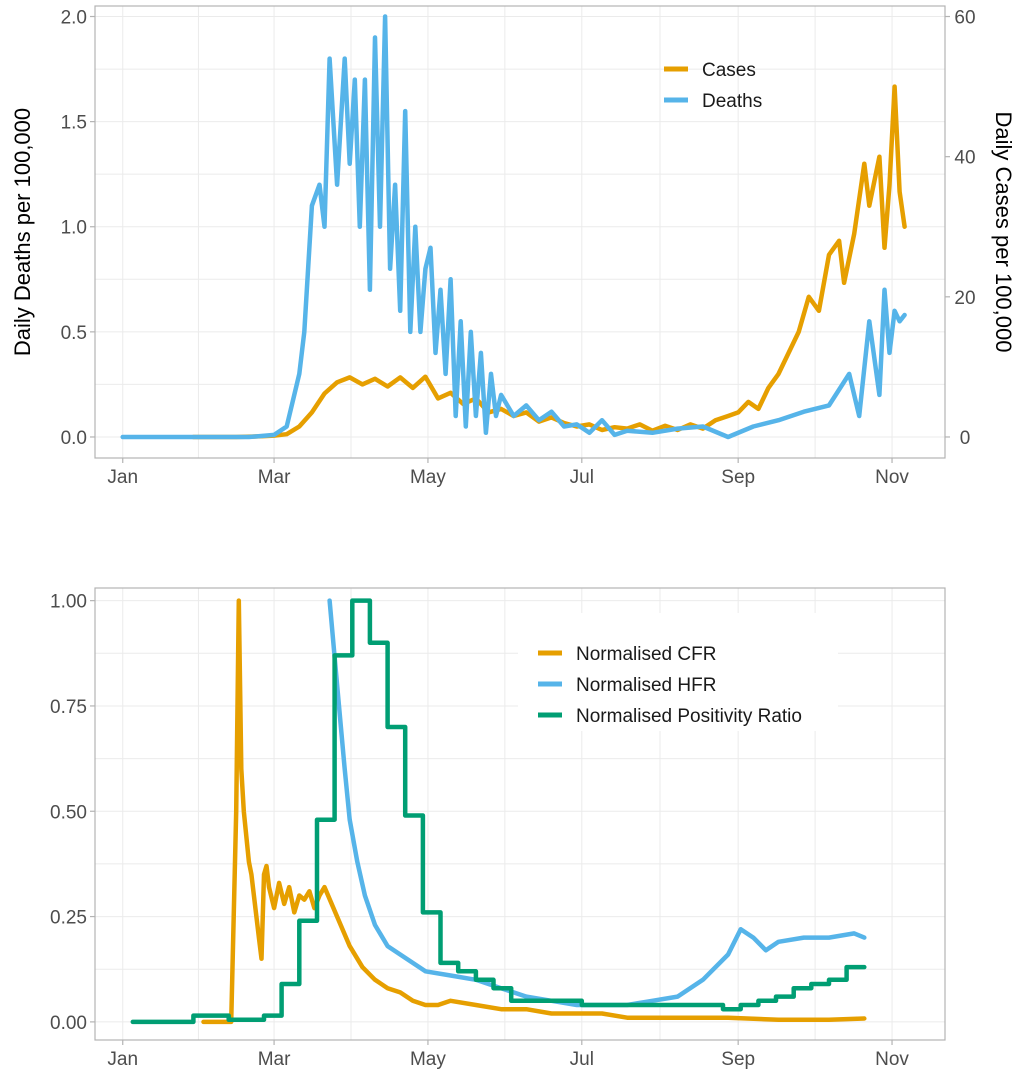 Image resolution: width=1015 pixels, height=1070 pixels. Describe the element at coordinates (22, 232) in the screenshot. I see `y-axis-title: Daily Deaths per 100,000` at that location.